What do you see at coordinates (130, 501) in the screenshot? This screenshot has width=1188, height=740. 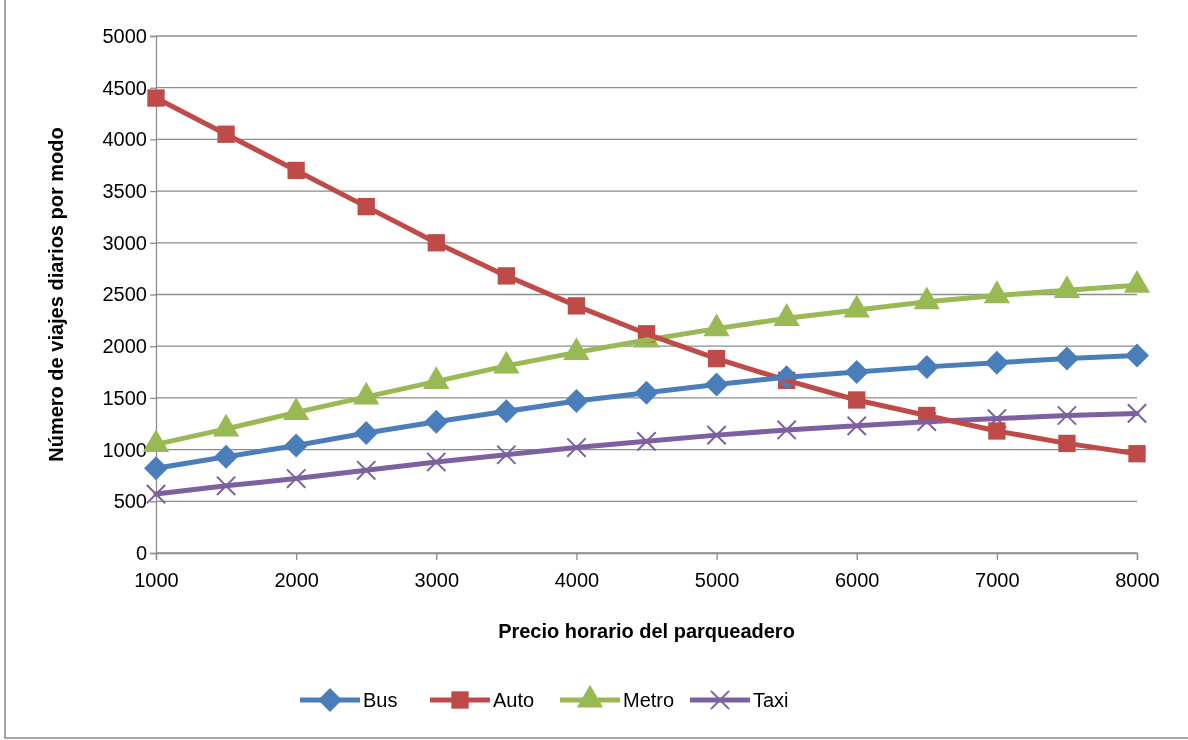 I see `y-tick-label: 500` at bounding box center [130, 501].